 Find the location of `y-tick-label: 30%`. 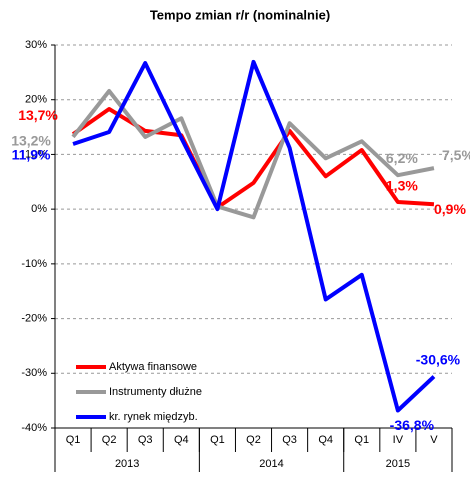

y-tick-label: 30% is located at coordinates (36, 45).